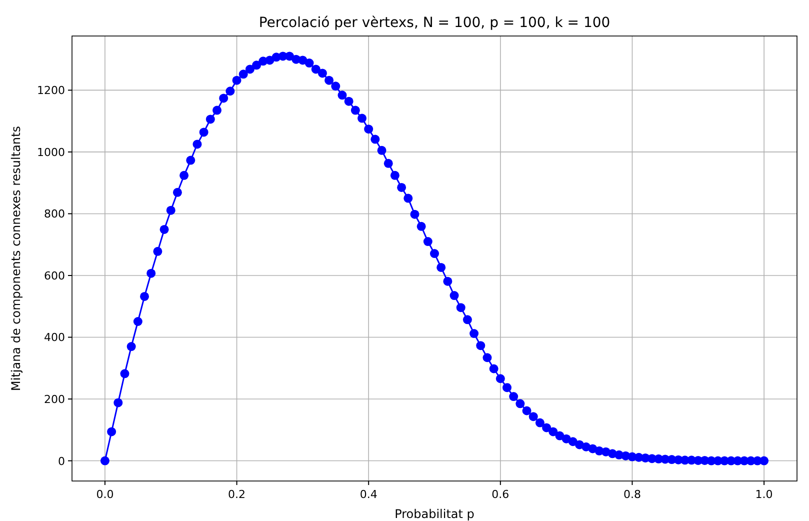  What do you see at coordinates (105, 494) in the screenshot?
I see `x-tick-label: 0.0` at bounding box center [105, 494].